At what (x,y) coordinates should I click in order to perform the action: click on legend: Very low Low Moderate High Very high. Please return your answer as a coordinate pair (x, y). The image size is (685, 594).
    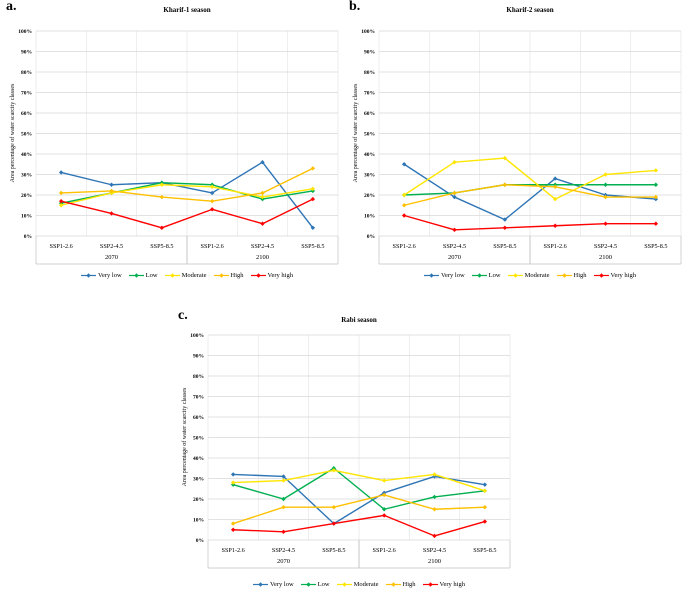
    Looking at the image, I should click on (359, 584).